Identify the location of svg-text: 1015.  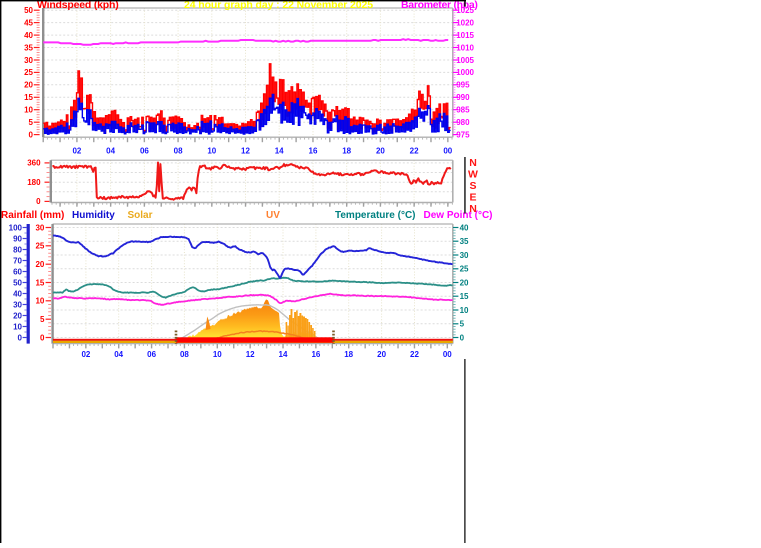
(465, 35).